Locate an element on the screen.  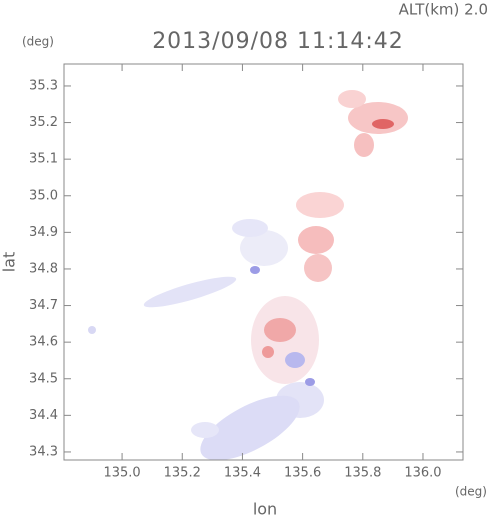
x-tick-label: 136.0 is located at coordinates (422, 473).